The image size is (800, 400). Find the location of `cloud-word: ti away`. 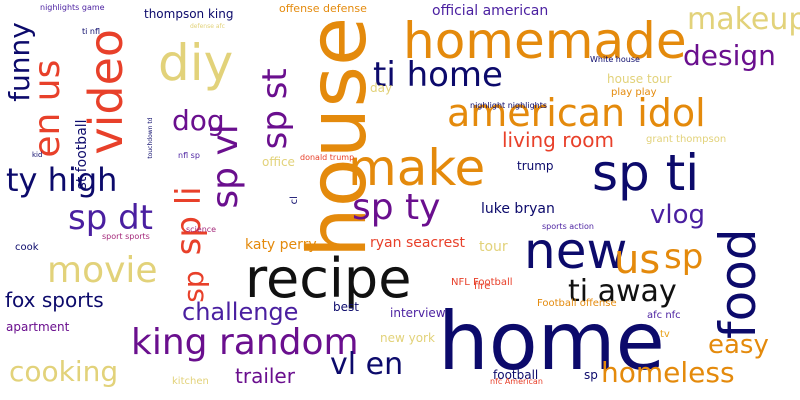

cloud-word: ti away is located at coordinates (622, 291).